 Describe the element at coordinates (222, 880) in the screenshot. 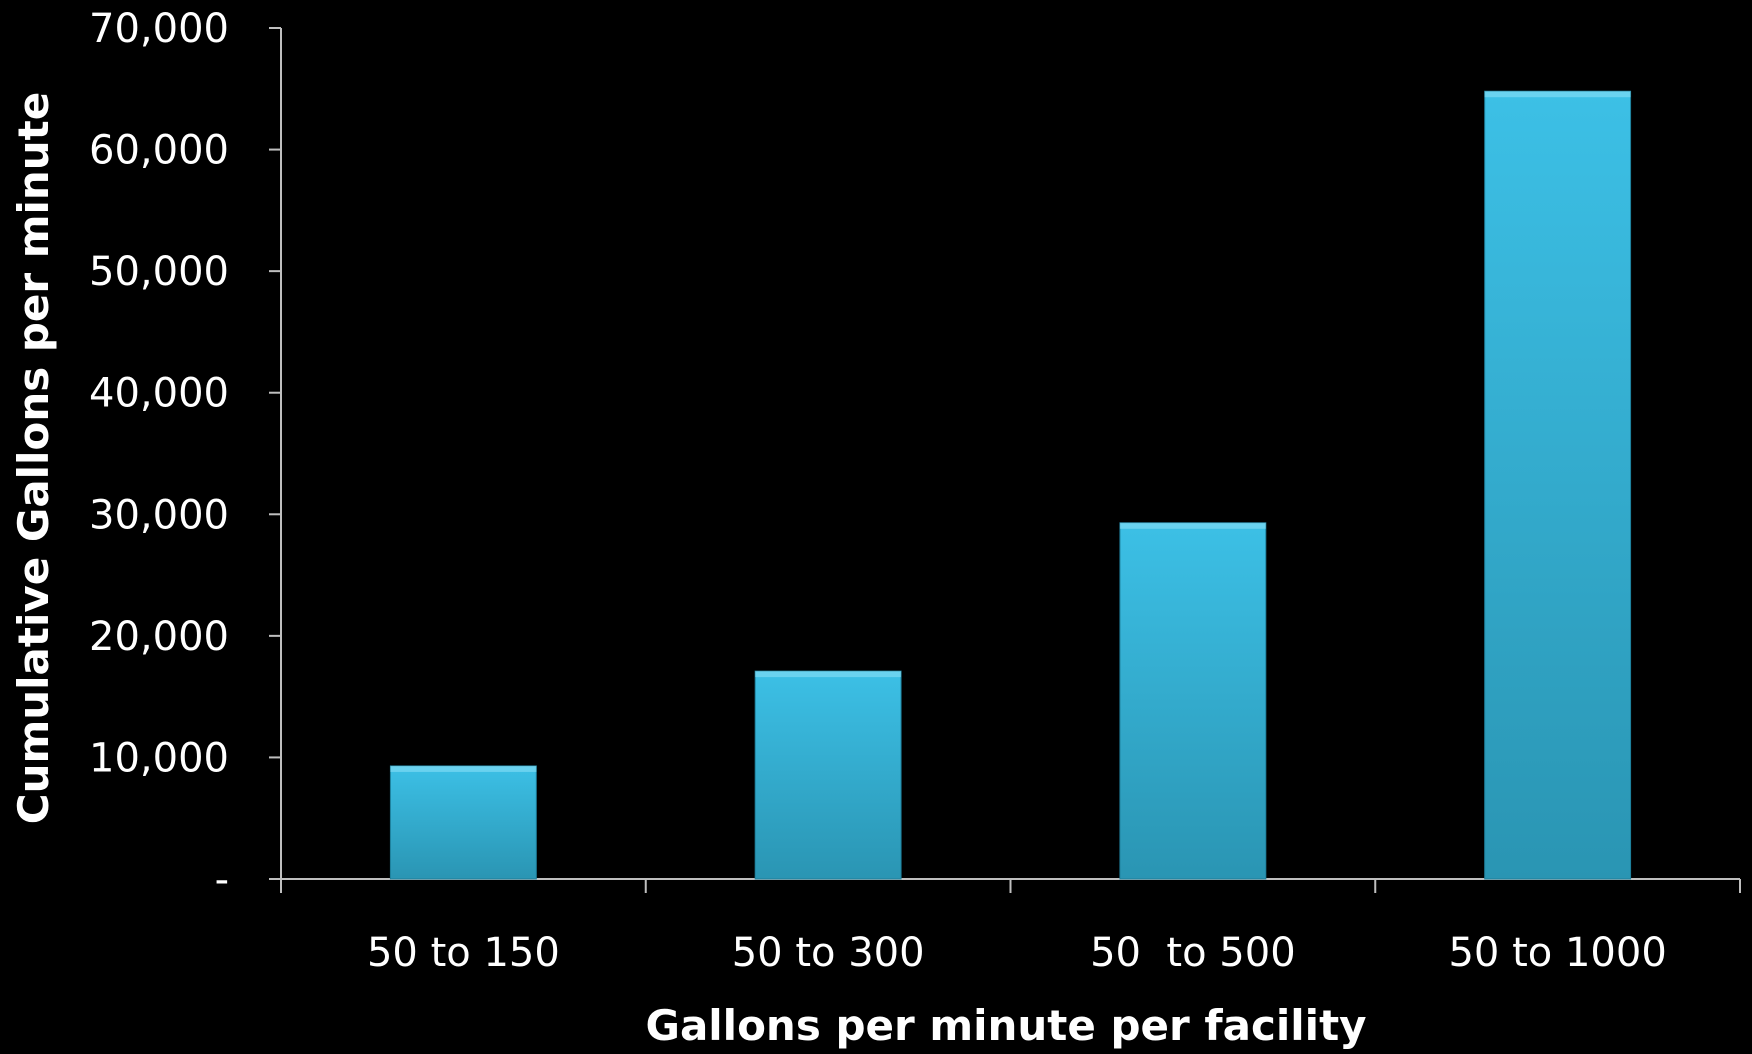

I see `y-tick-label: -` at that location.